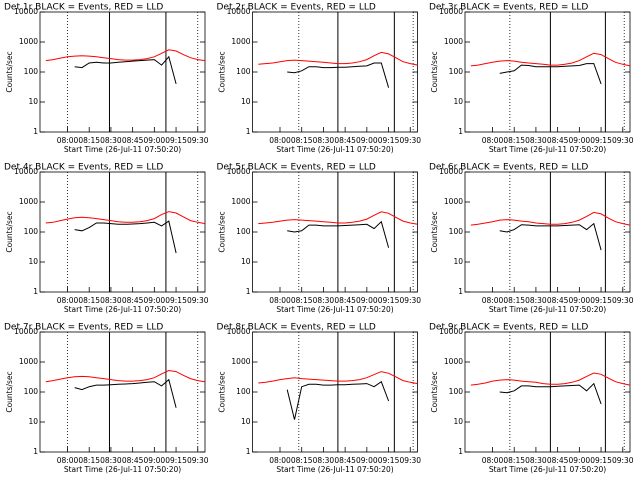  What do you see at coordinates (296, 328) in the screenshot?
I see `panel-title: Det 8r BLACK = Events, RED = LLD` at bounding box center [296, 328].